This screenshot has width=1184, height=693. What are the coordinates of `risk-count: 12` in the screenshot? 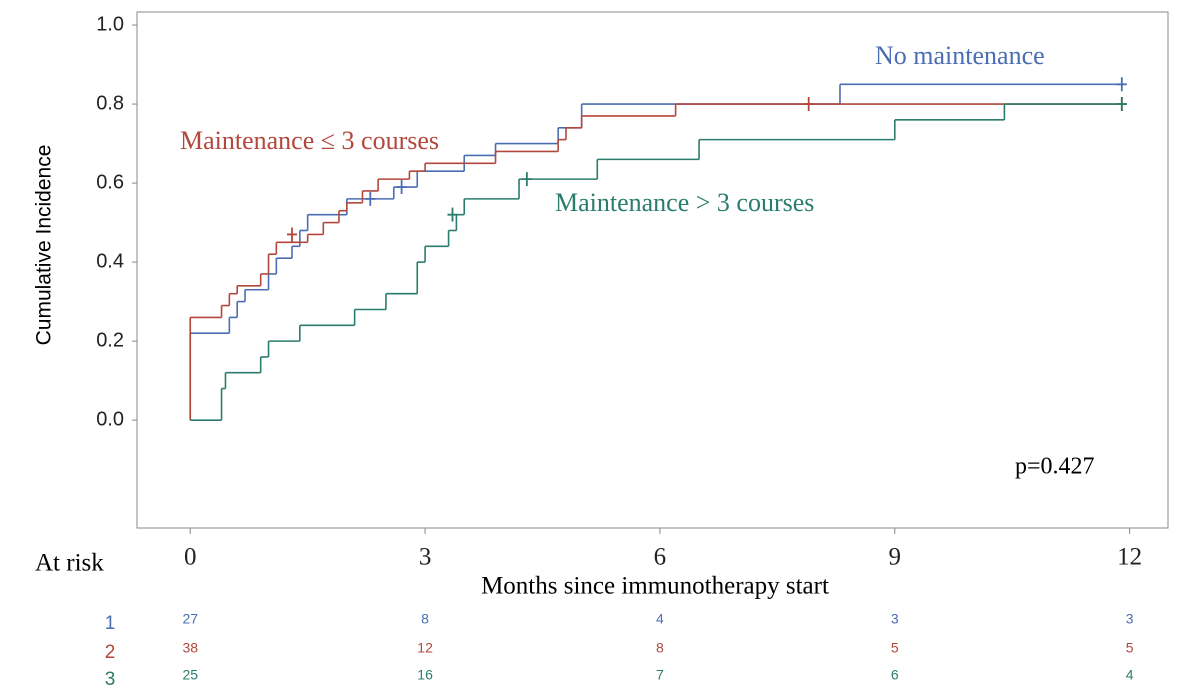 It's located at (425, 648).